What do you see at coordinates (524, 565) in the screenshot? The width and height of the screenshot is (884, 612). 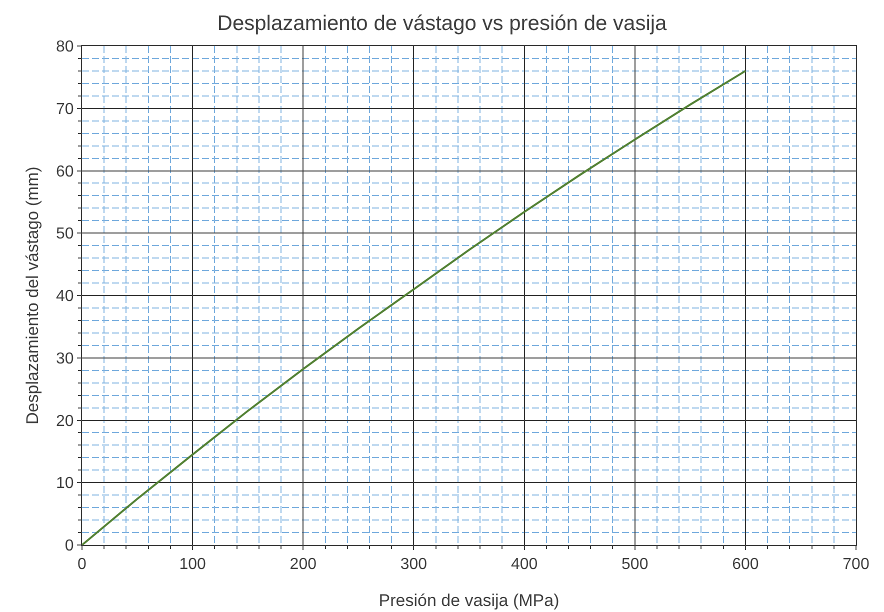 I see `x-tick-label: 400` at bounding box center [524, 565].